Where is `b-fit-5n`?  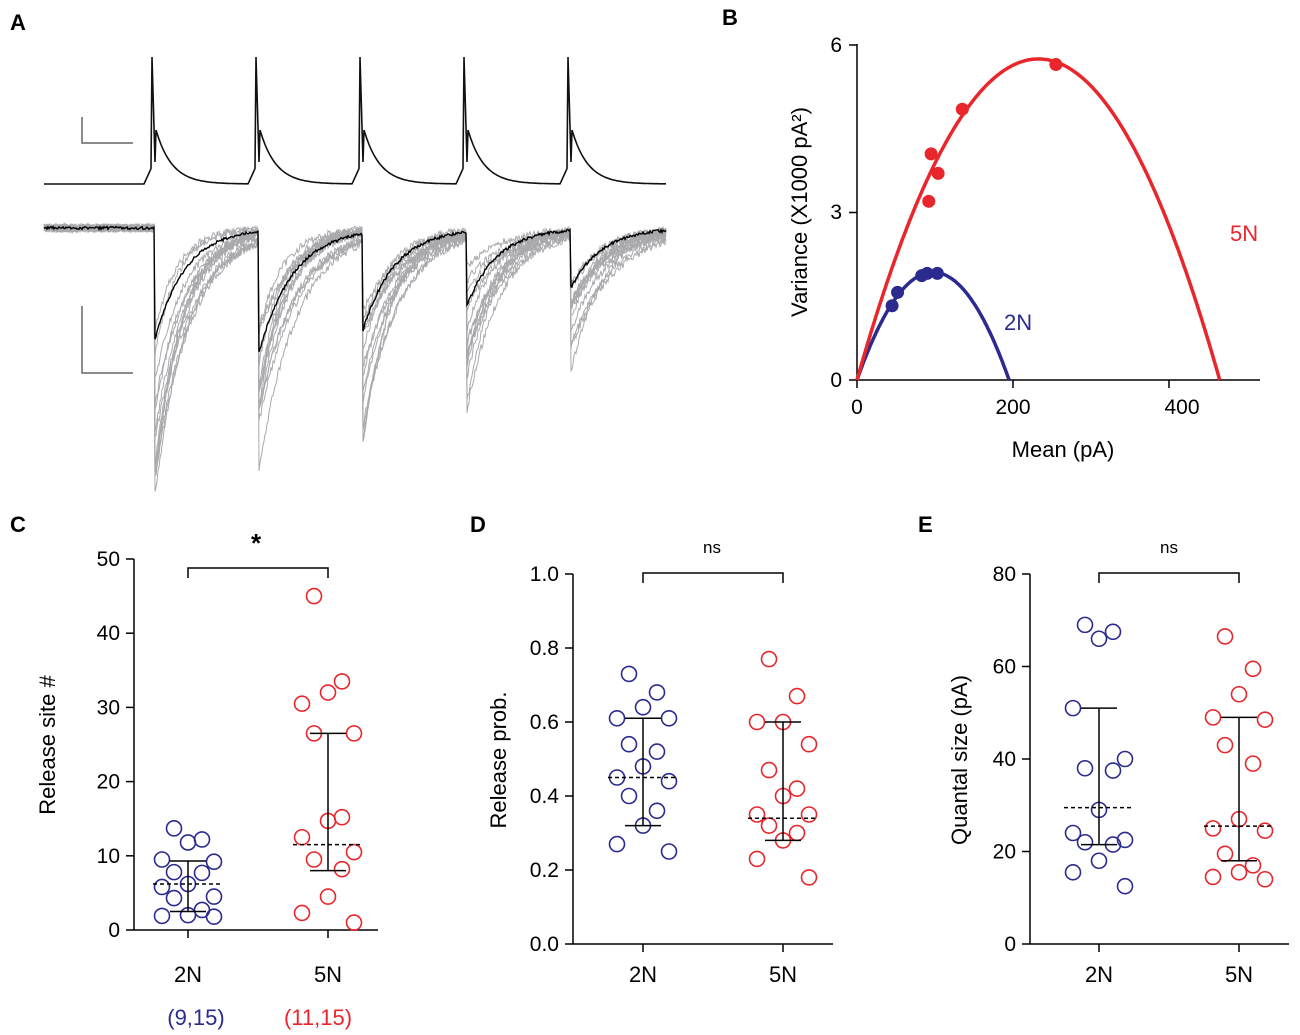 b-fit-5n is located at coordinates (1038, 219).